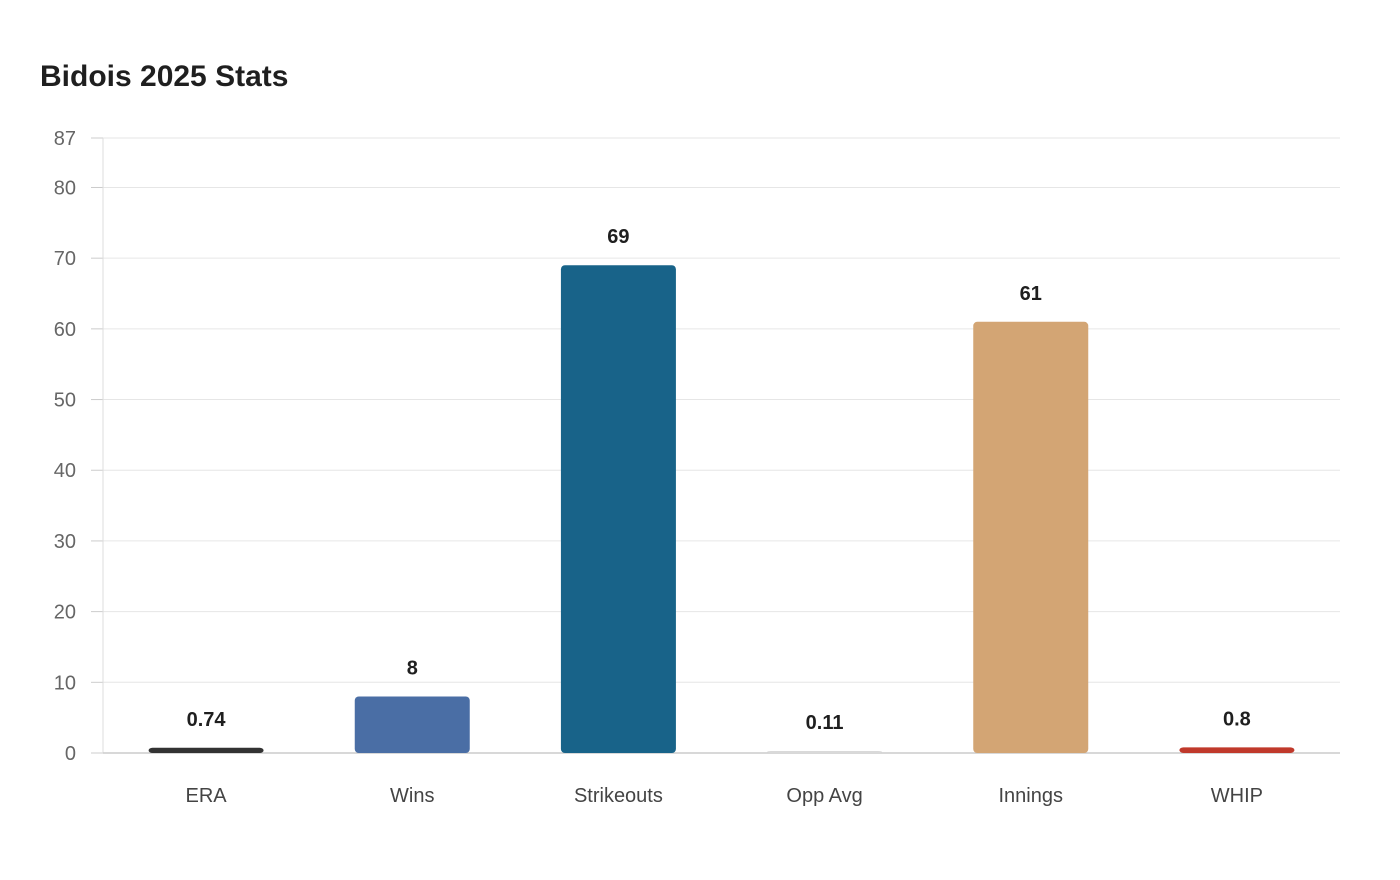  I want to click on y-tick-label: 0, so click(70, 754).